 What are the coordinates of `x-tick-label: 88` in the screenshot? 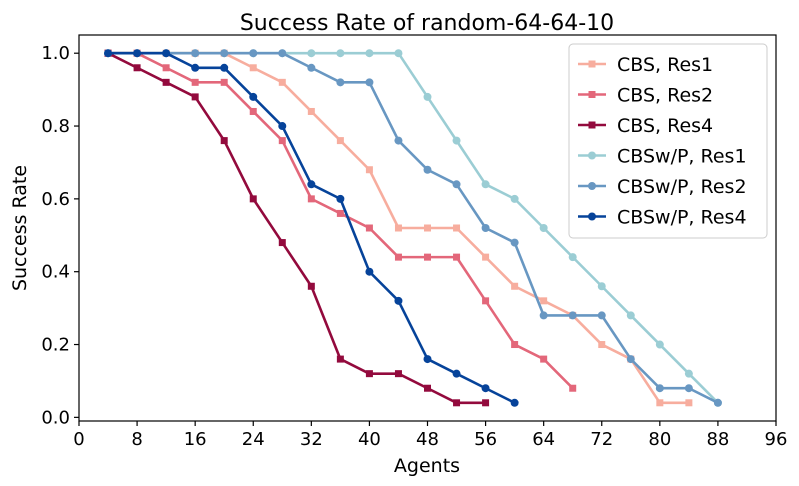 It's located at (717, 439).